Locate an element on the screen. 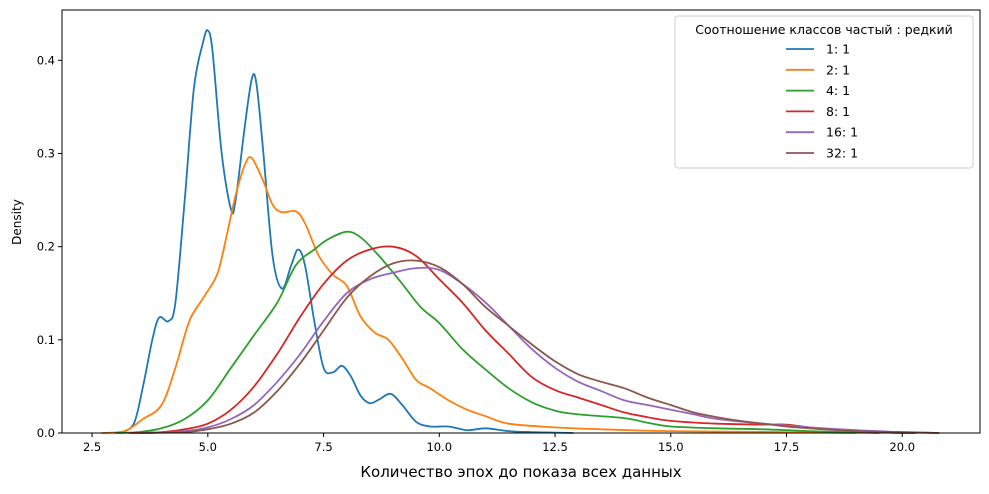 Image resolution: width=989 pixels, height=494 pixels. legend-entry: 16: 1 is located at coordinates (842, 132).